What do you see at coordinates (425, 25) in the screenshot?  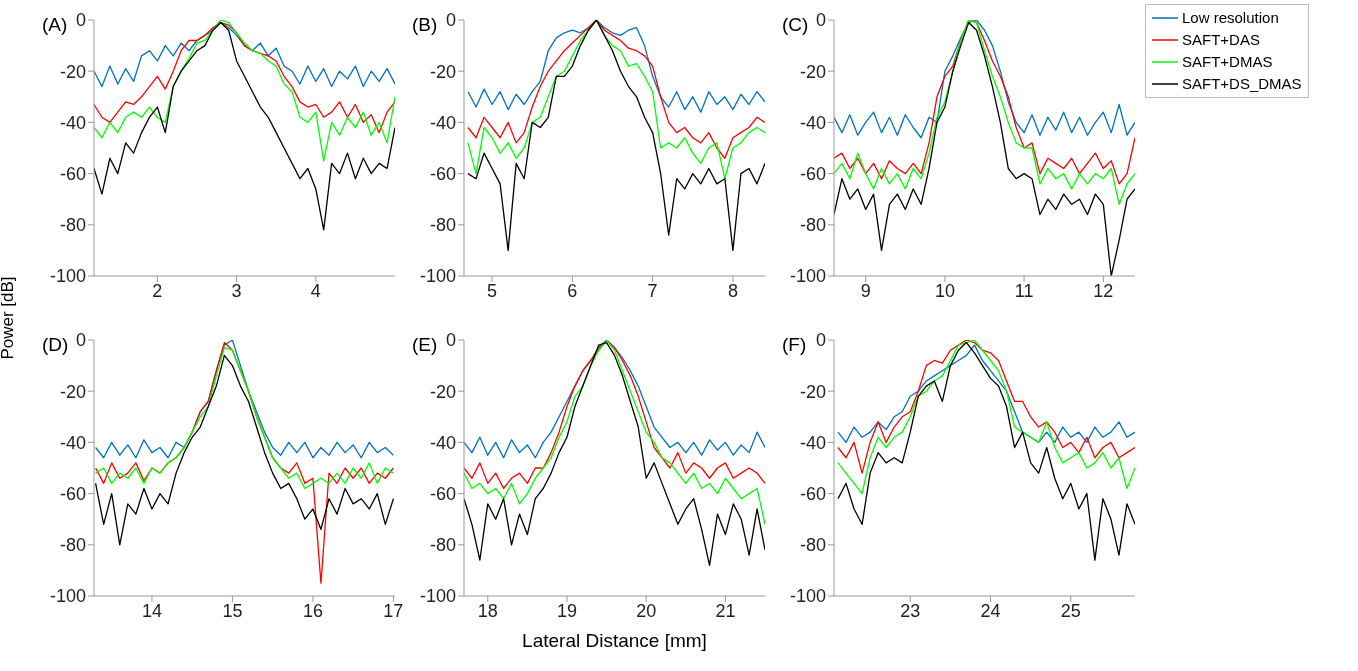 I see `chart-title: (B)` at bounding box center [425, 25].